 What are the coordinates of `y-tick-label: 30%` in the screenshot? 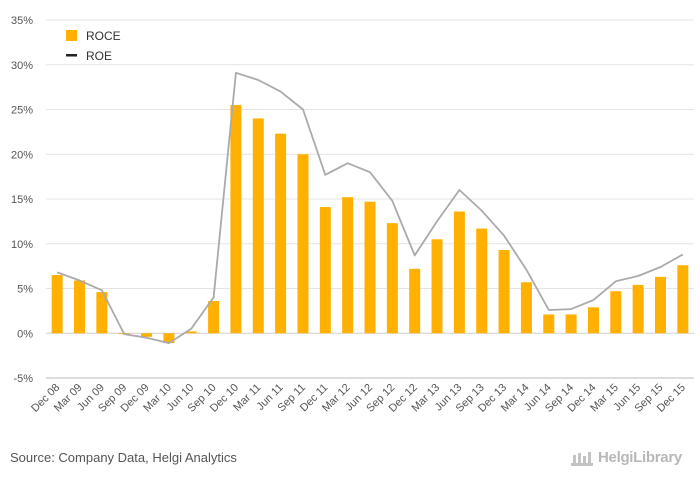 It's located at (22, 66).